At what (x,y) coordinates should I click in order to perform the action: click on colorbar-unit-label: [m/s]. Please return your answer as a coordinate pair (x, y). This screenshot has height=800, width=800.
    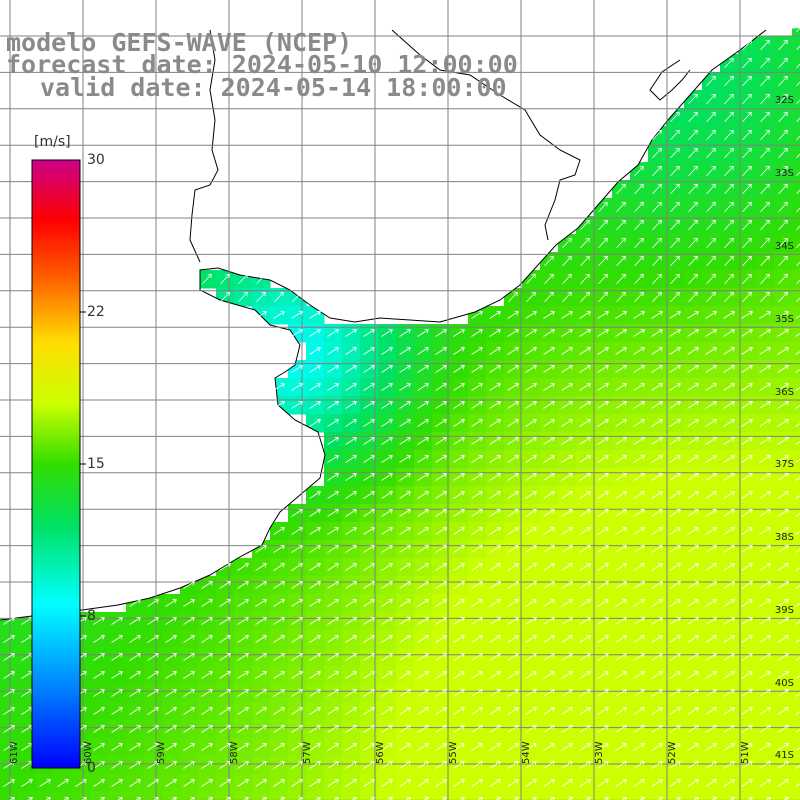
    Looking at the image, I should click on (52, 142).